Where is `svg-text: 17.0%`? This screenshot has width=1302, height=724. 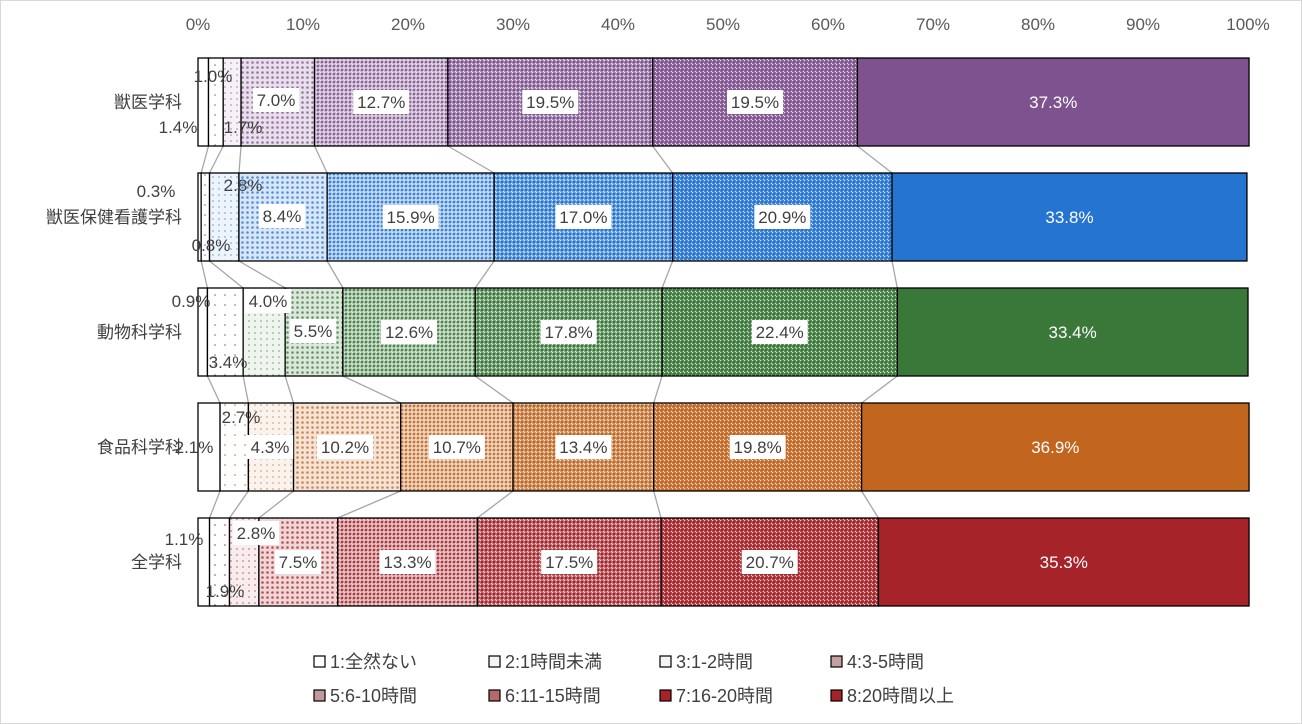
svg-text: 17.0% is located at coordinates (583, 217).